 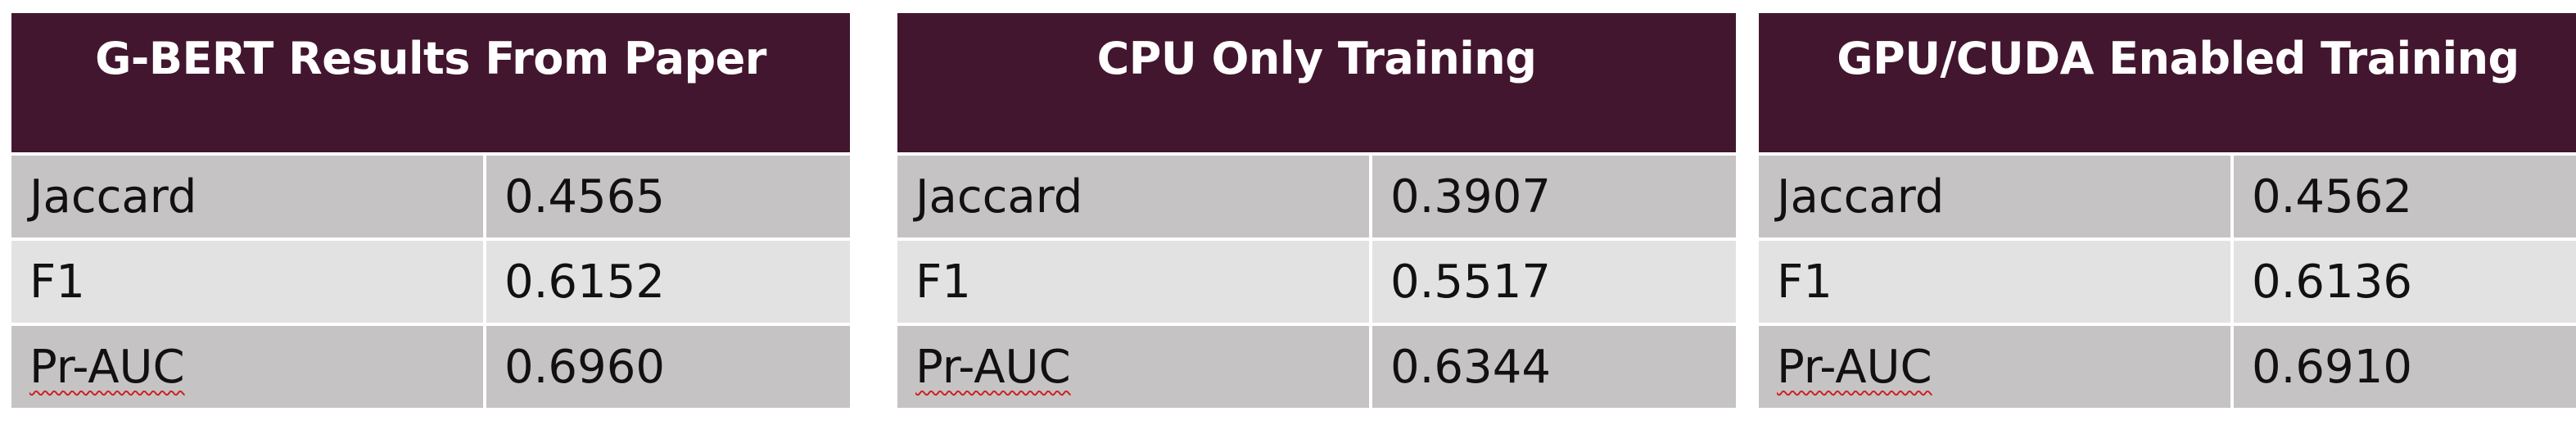 I want to click on table-header-row: G-BERT Results From Paper, so click(x=430, y=83).